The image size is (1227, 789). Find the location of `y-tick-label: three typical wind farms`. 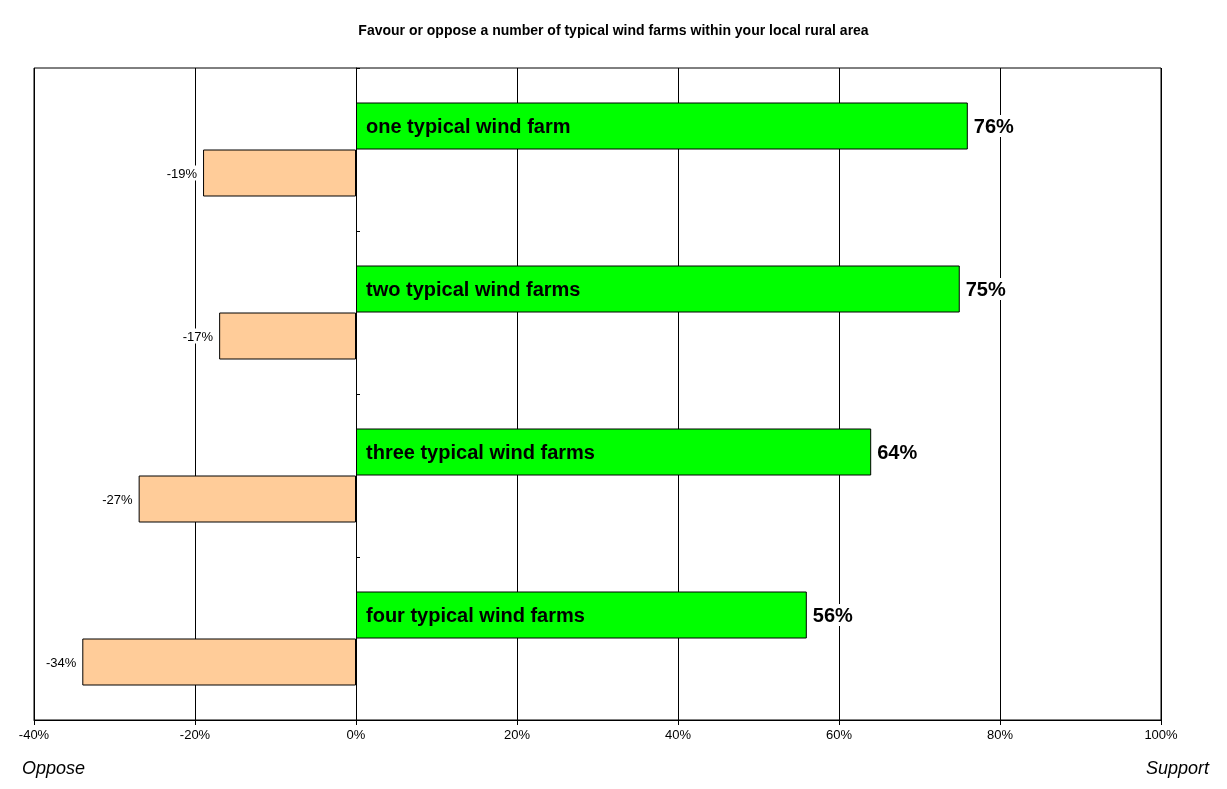

y-tick-label: three typical wind farms is located at coordinates (480, 452).